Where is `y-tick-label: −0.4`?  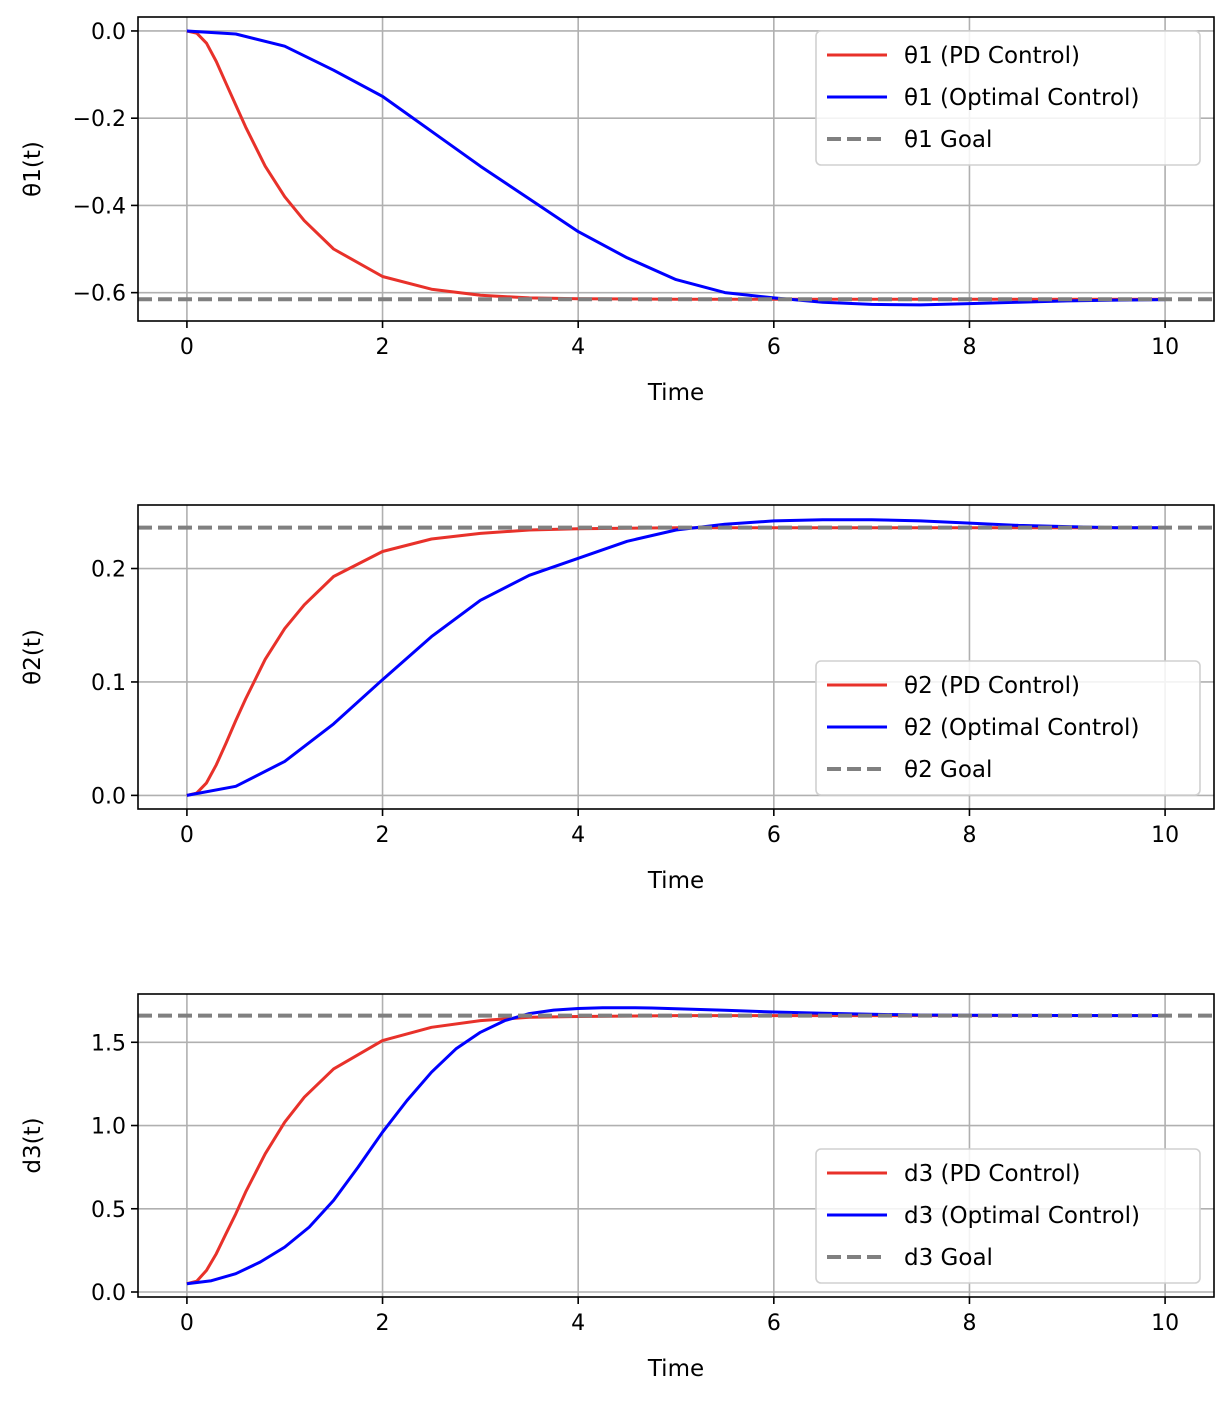 y-tick-label: −0.4 is located at coordinates (99, 206).